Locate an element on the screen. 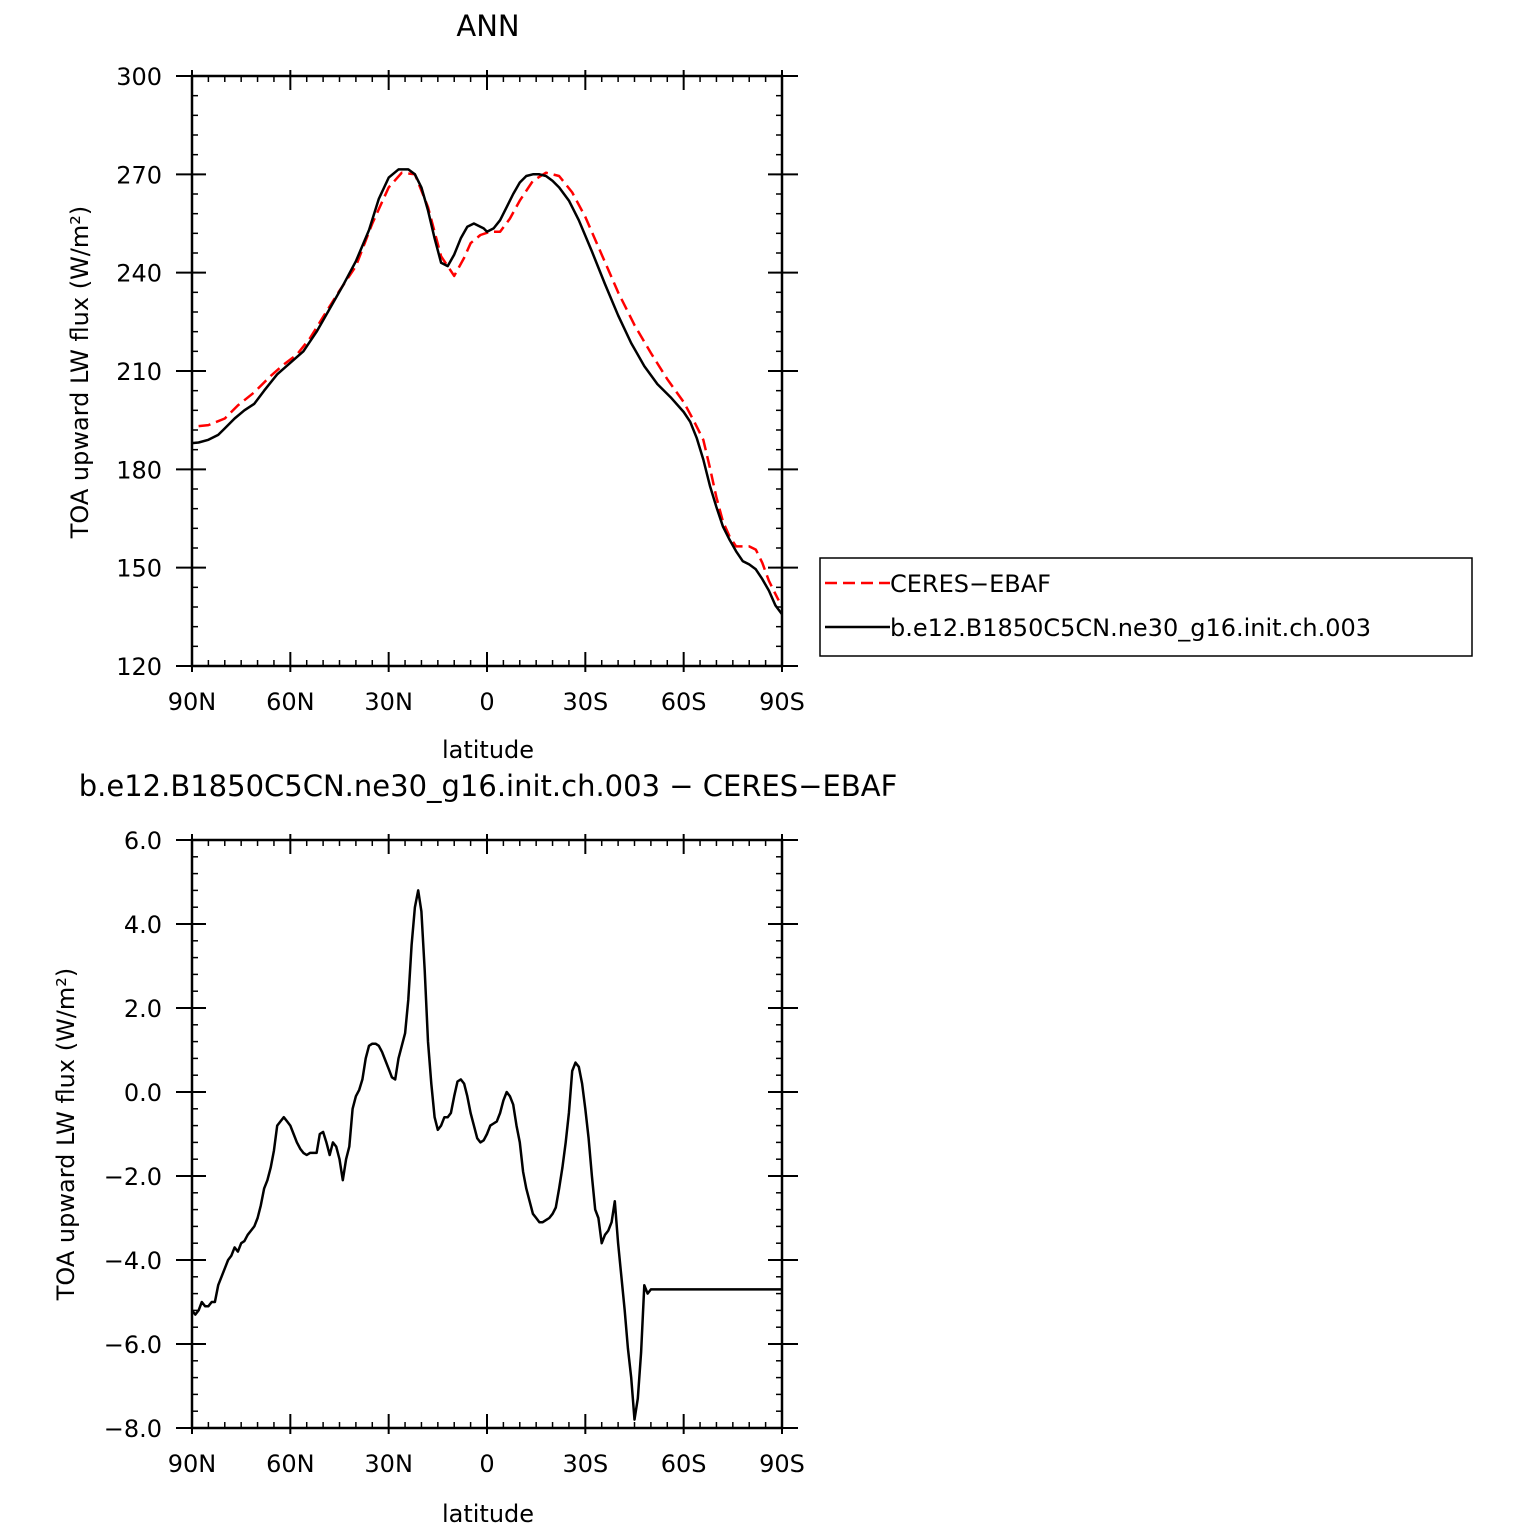 Image resolution: width=1535 pixels, height=1535 pixels. bottom-x-axis-label: latitude is located at coordinates (488, 1514).